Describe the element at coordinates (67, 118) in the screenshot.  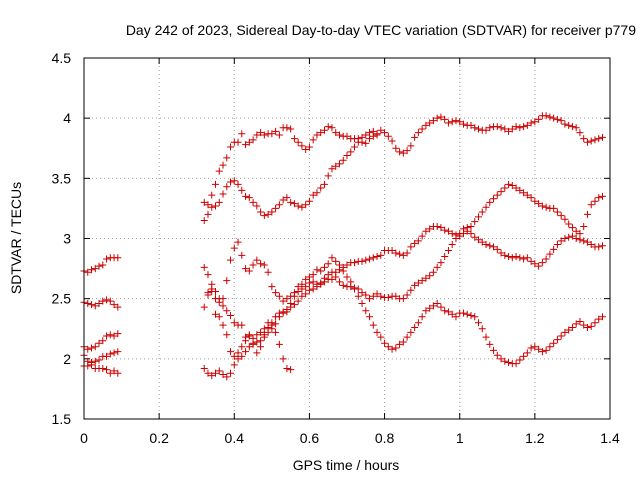
I see `y-tick-label: 4` at that location.